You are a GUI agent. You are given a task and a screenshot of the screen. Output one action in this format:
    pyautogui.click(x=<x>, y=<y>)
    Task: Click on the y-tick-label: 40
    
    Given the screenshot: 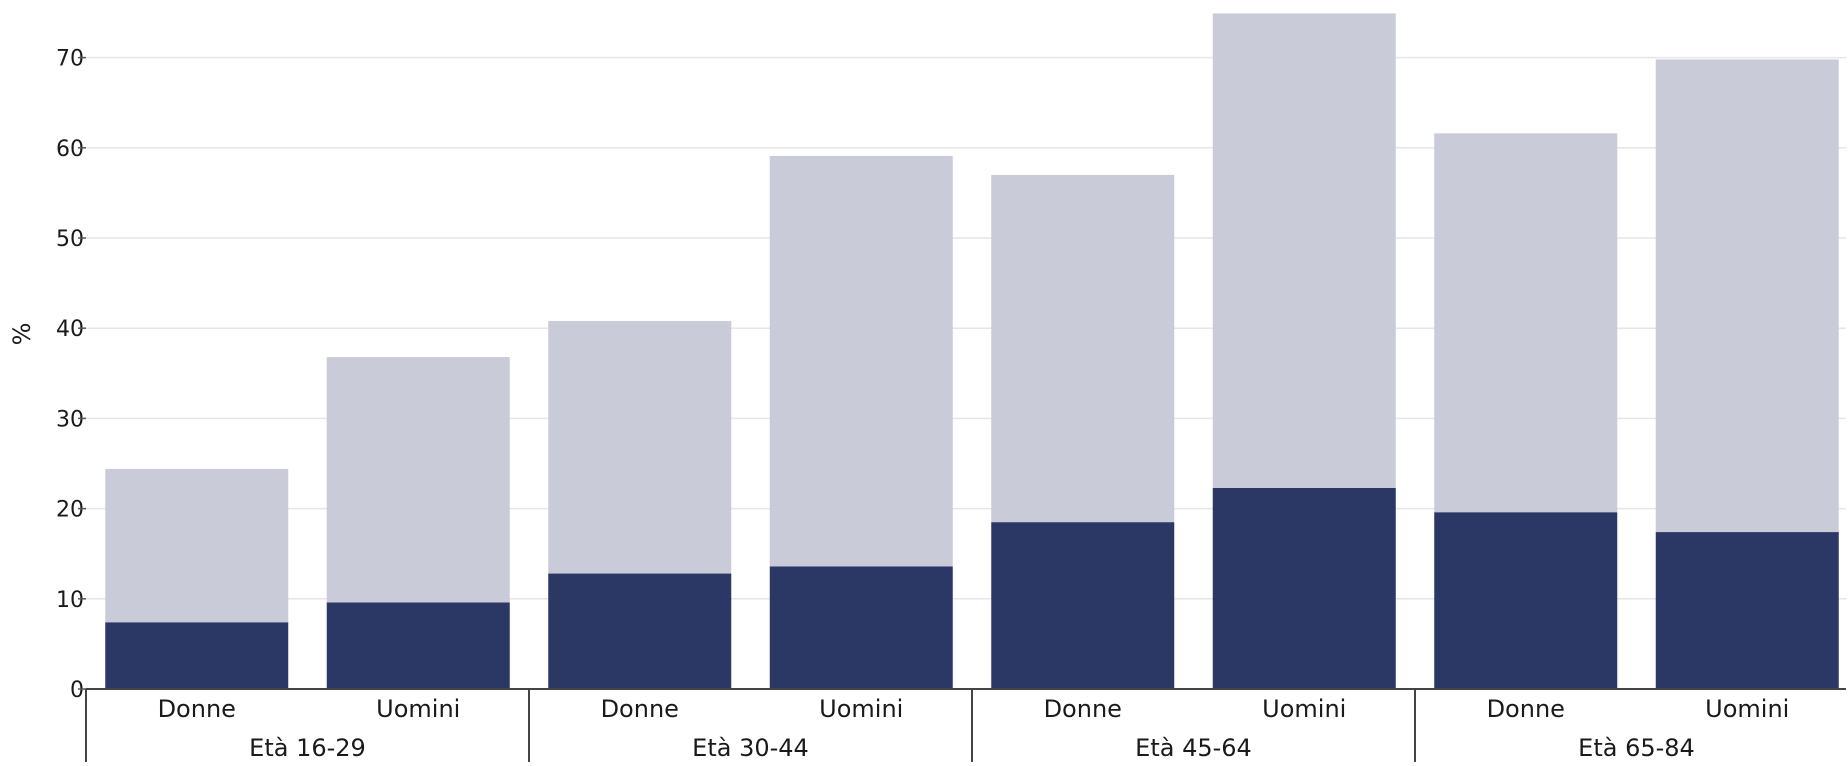 What is the action you would take?
    pyautogui.click(x=70, y=329)
    